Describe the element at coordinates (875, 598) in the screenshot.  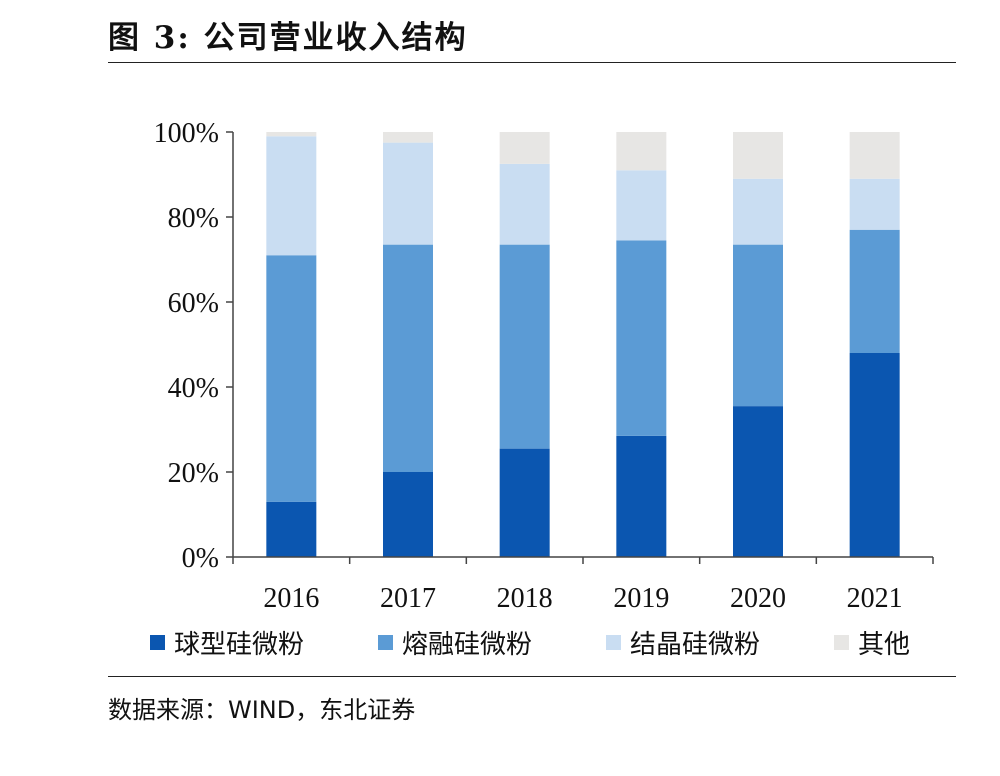
I see `x-tick-label: 2021` at that location.